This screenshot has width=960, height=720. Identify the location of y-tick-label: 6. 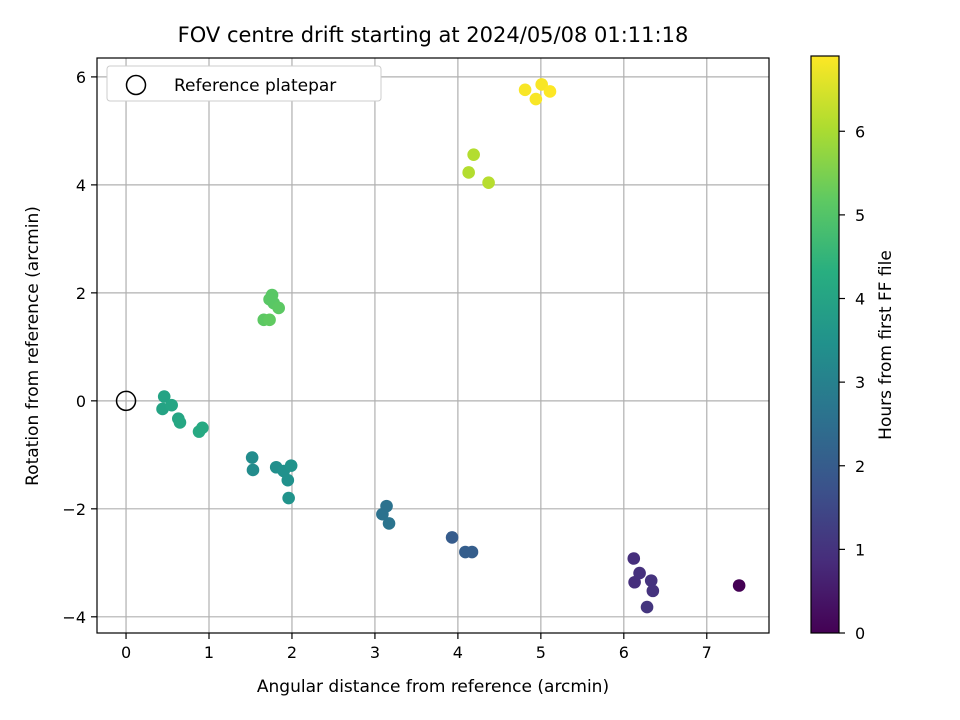
(81, 77).